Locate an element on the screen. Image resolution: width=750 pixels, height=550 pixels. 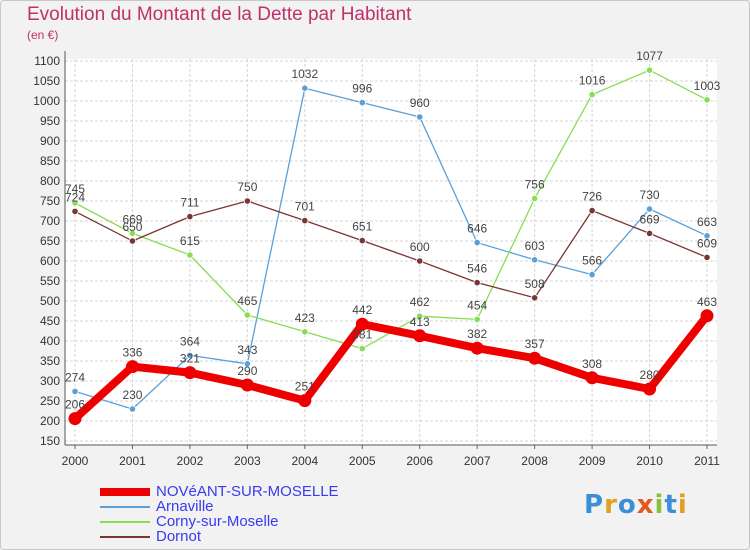
data-label-arnaville: 996 is located at coordinates (362, 89).